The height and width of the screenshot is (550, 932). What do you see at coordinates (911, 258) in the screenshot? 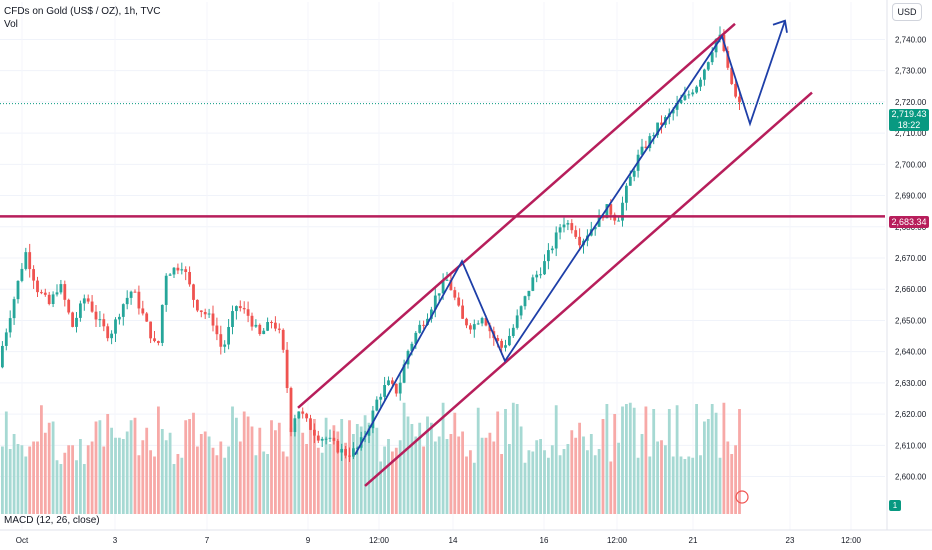
I see `y-tick-label: 2,670.00` at bounding box center [911, 258].